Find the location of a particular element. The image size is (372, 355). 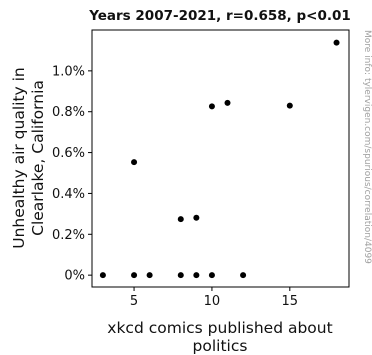

y-tick-label: 0.6% is located at coordinates (68, 153).